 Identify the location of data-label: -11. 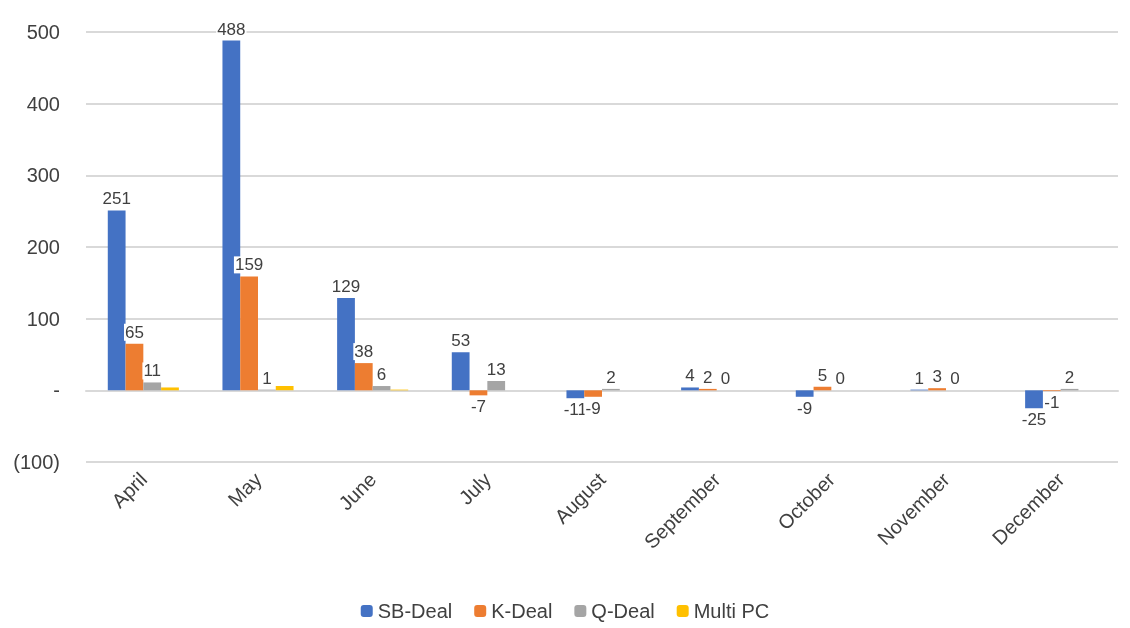
(575, 410).